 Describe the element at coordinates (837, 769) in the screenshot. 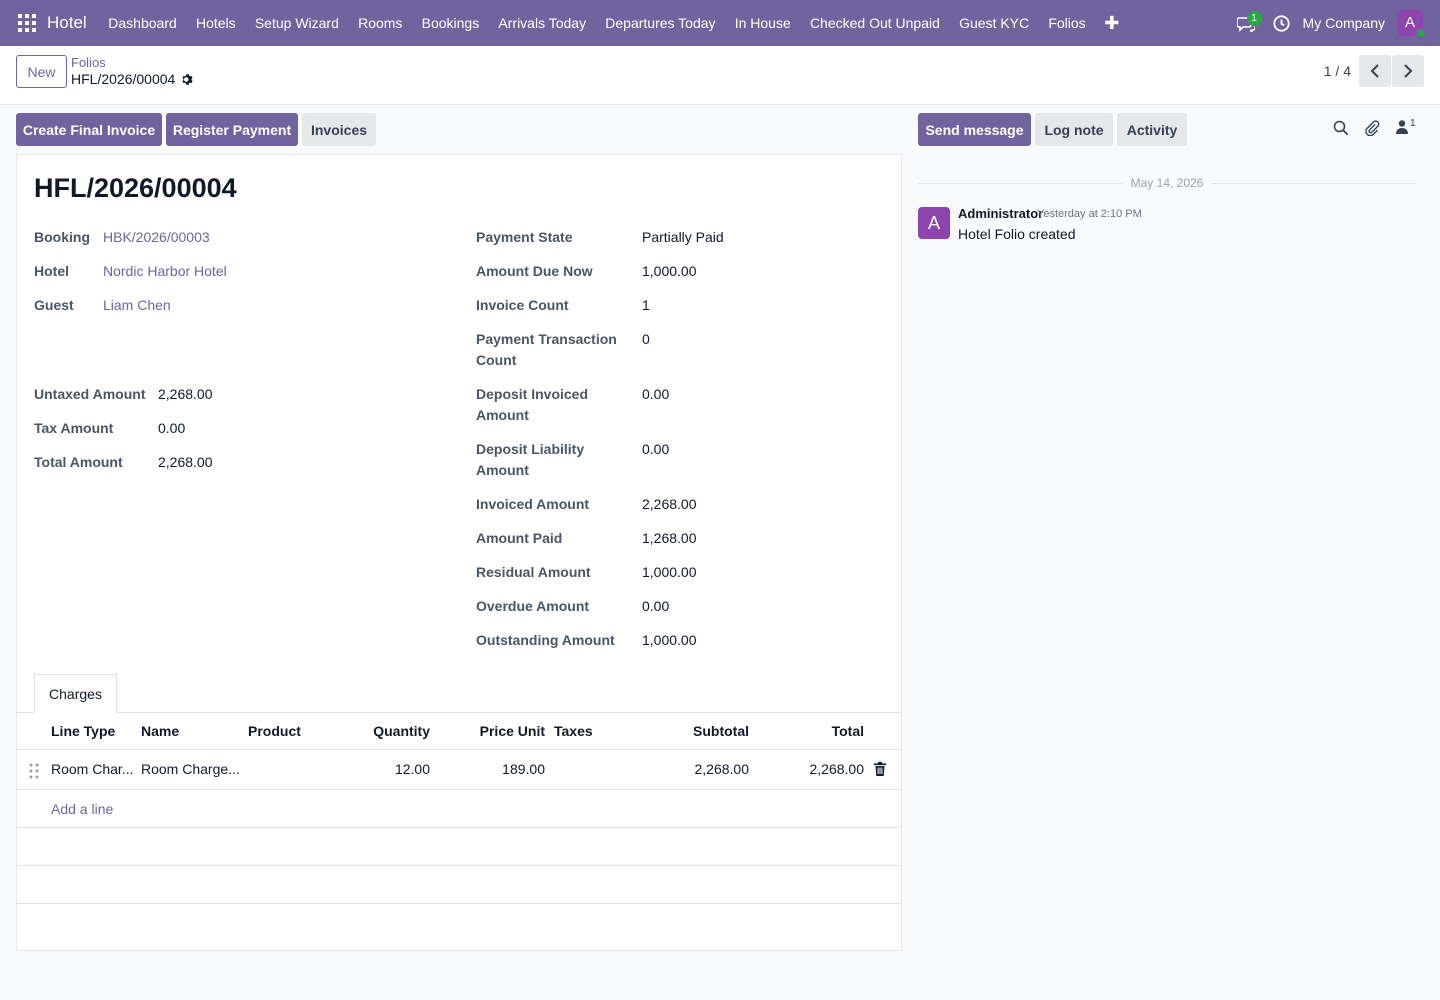

I see `cell-total: 2,268.00` at that location.